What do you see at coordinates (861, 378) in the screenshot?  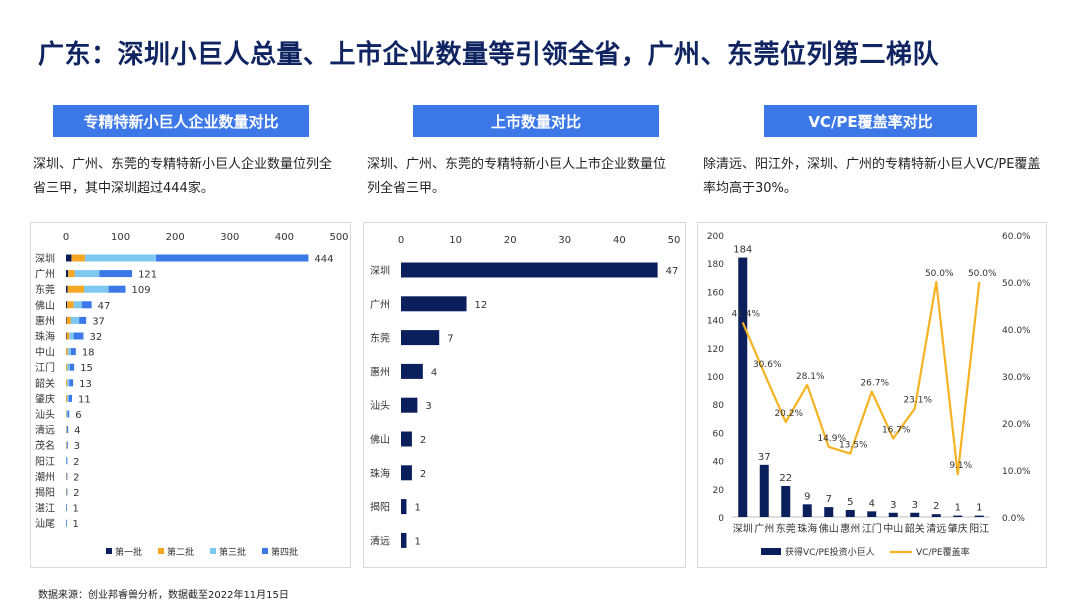 I see `coverage-line` at bounding box center [861, 378].